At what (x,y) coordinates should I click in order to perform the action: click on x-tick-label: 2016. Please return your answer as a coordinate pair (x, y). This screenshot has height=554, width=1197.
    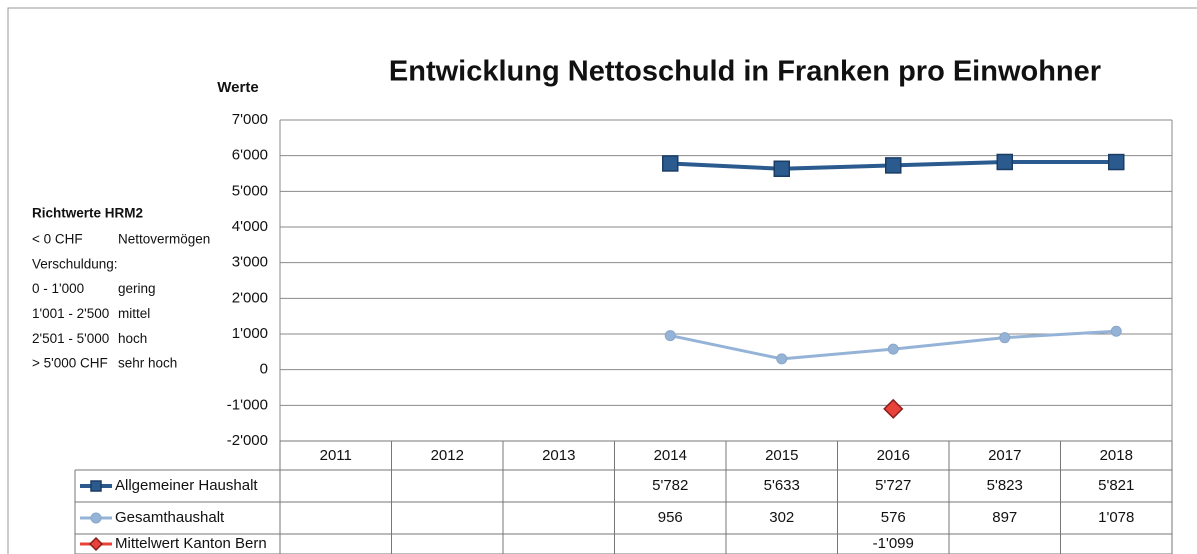
    Looking at the image, I should click on (893, 455).